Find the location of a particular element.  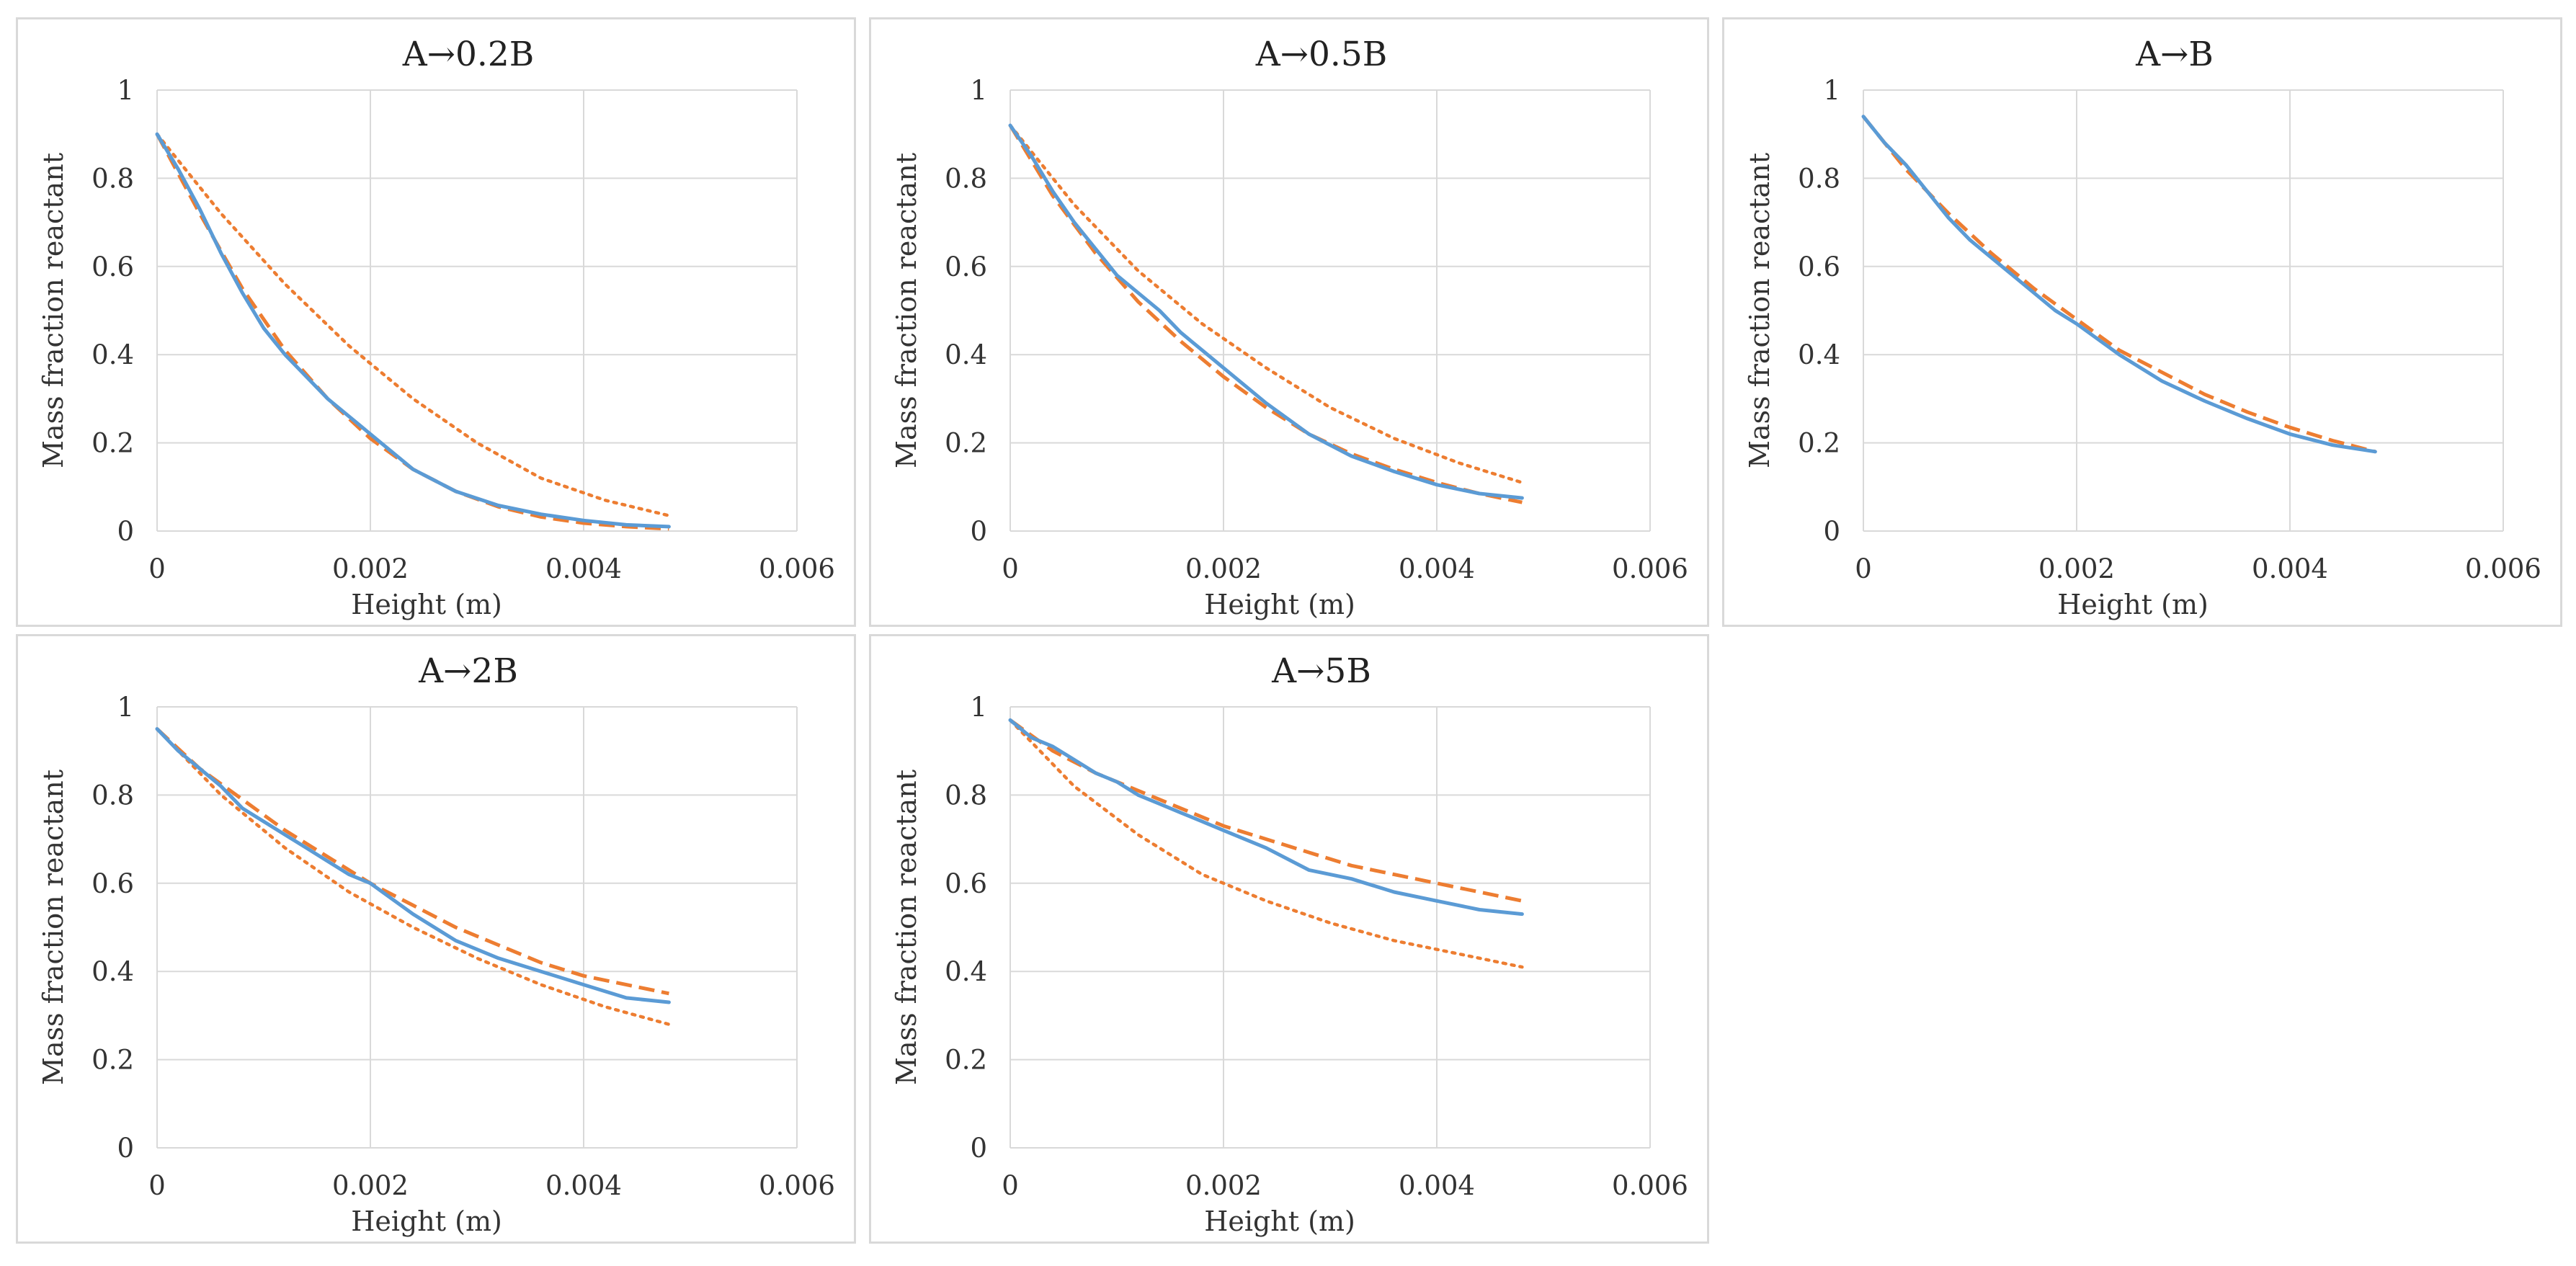

chart-title: A→5B is located at coordinates (1321, 671).